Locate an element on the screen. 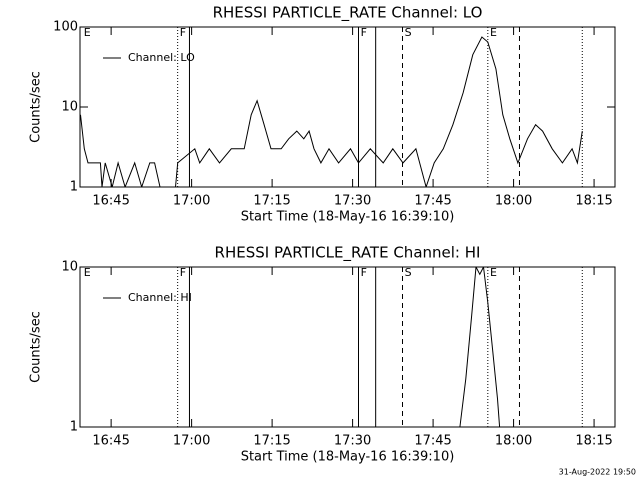  footer: 31-Aug-2022 19:50 is located at coordinates (597, 472).